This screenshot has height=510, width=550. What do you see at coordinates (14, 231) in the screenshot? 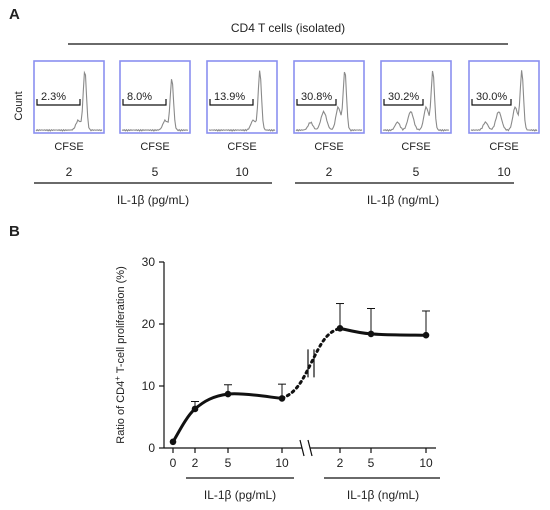
I see `panel-b-letter: B` at bounding box center [14, 231].